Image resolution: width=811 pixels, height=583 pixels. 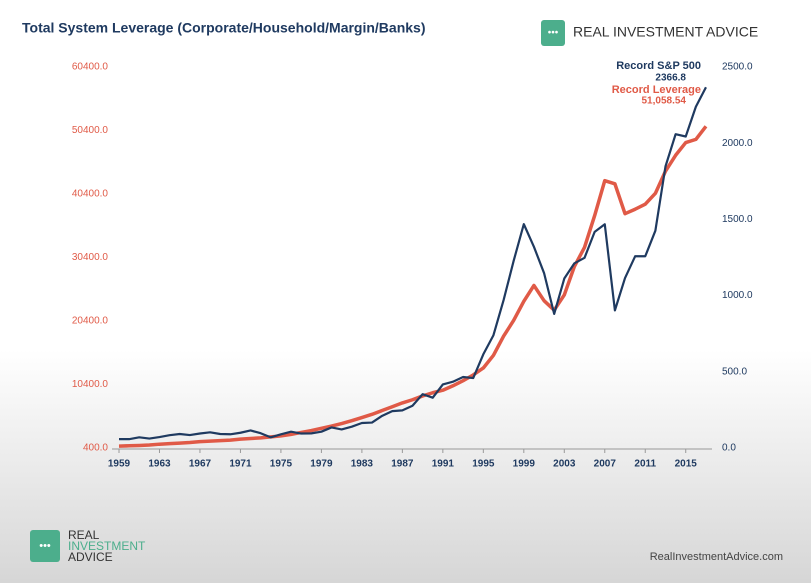 I want to click on y2-tick-label: 2000.0, so click(x=737, y=143).